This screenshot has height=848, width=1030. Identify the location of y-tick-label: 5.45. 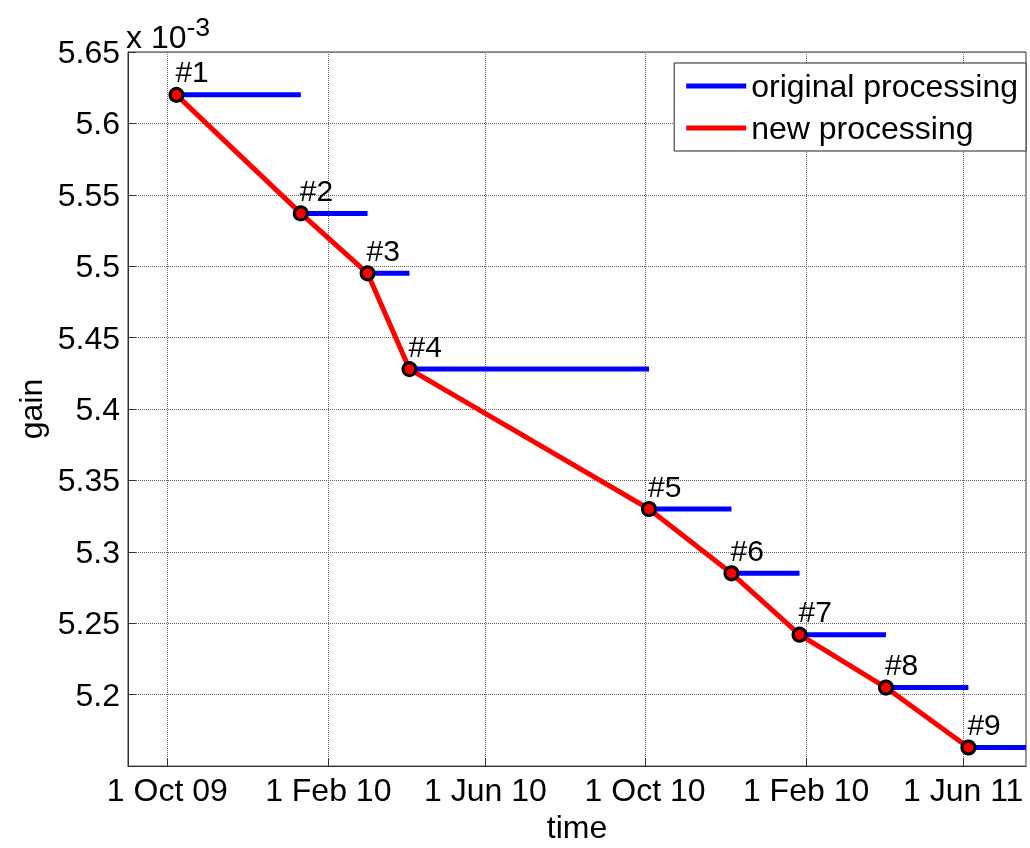
(88, 337).